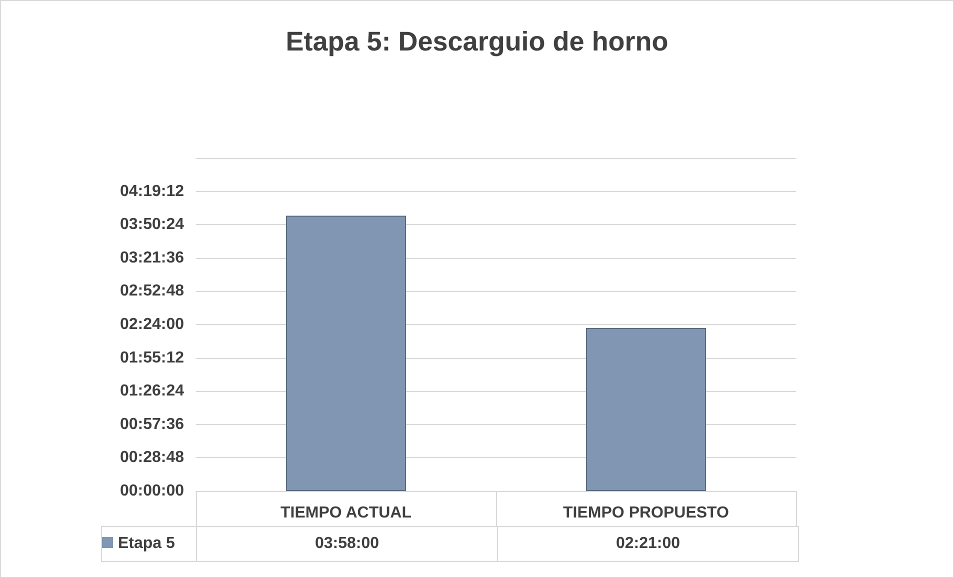 Image resolution: width=954 pixels, height=578 pixels. I want to click on legend-label: Etapa 5, so click(149, 544).